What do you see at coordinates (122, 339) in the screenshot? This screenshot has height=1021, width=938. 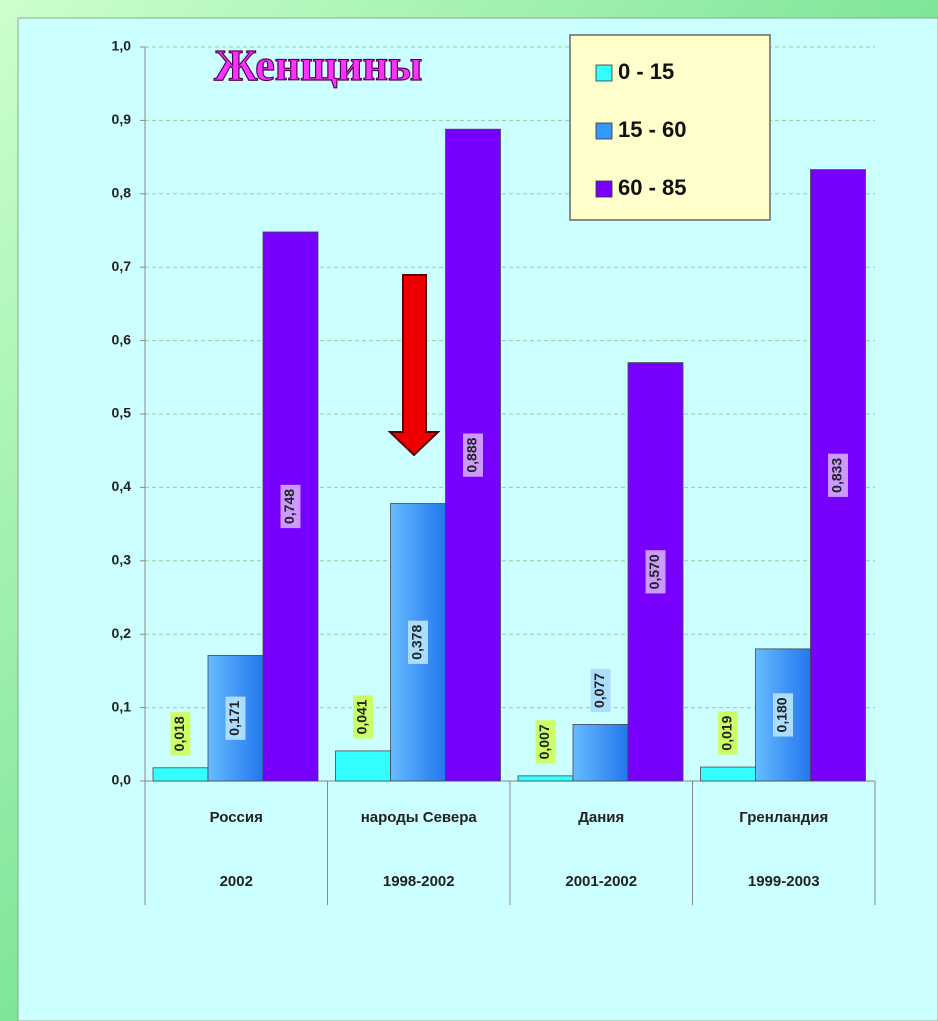 I see `y-tick-label: 0,6` at bounding box center [122, 339].